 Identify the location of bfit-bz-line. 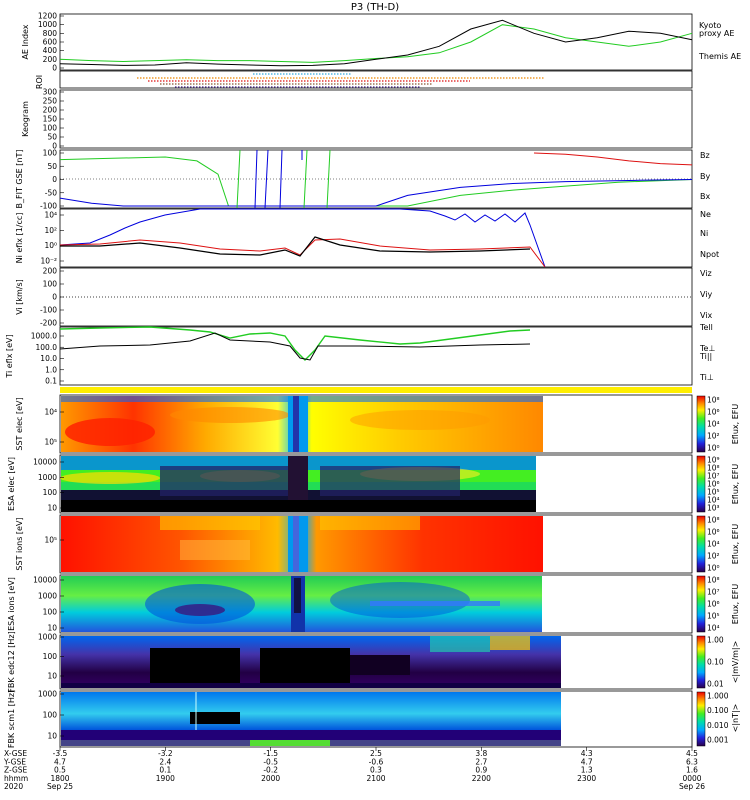
(613, 159).